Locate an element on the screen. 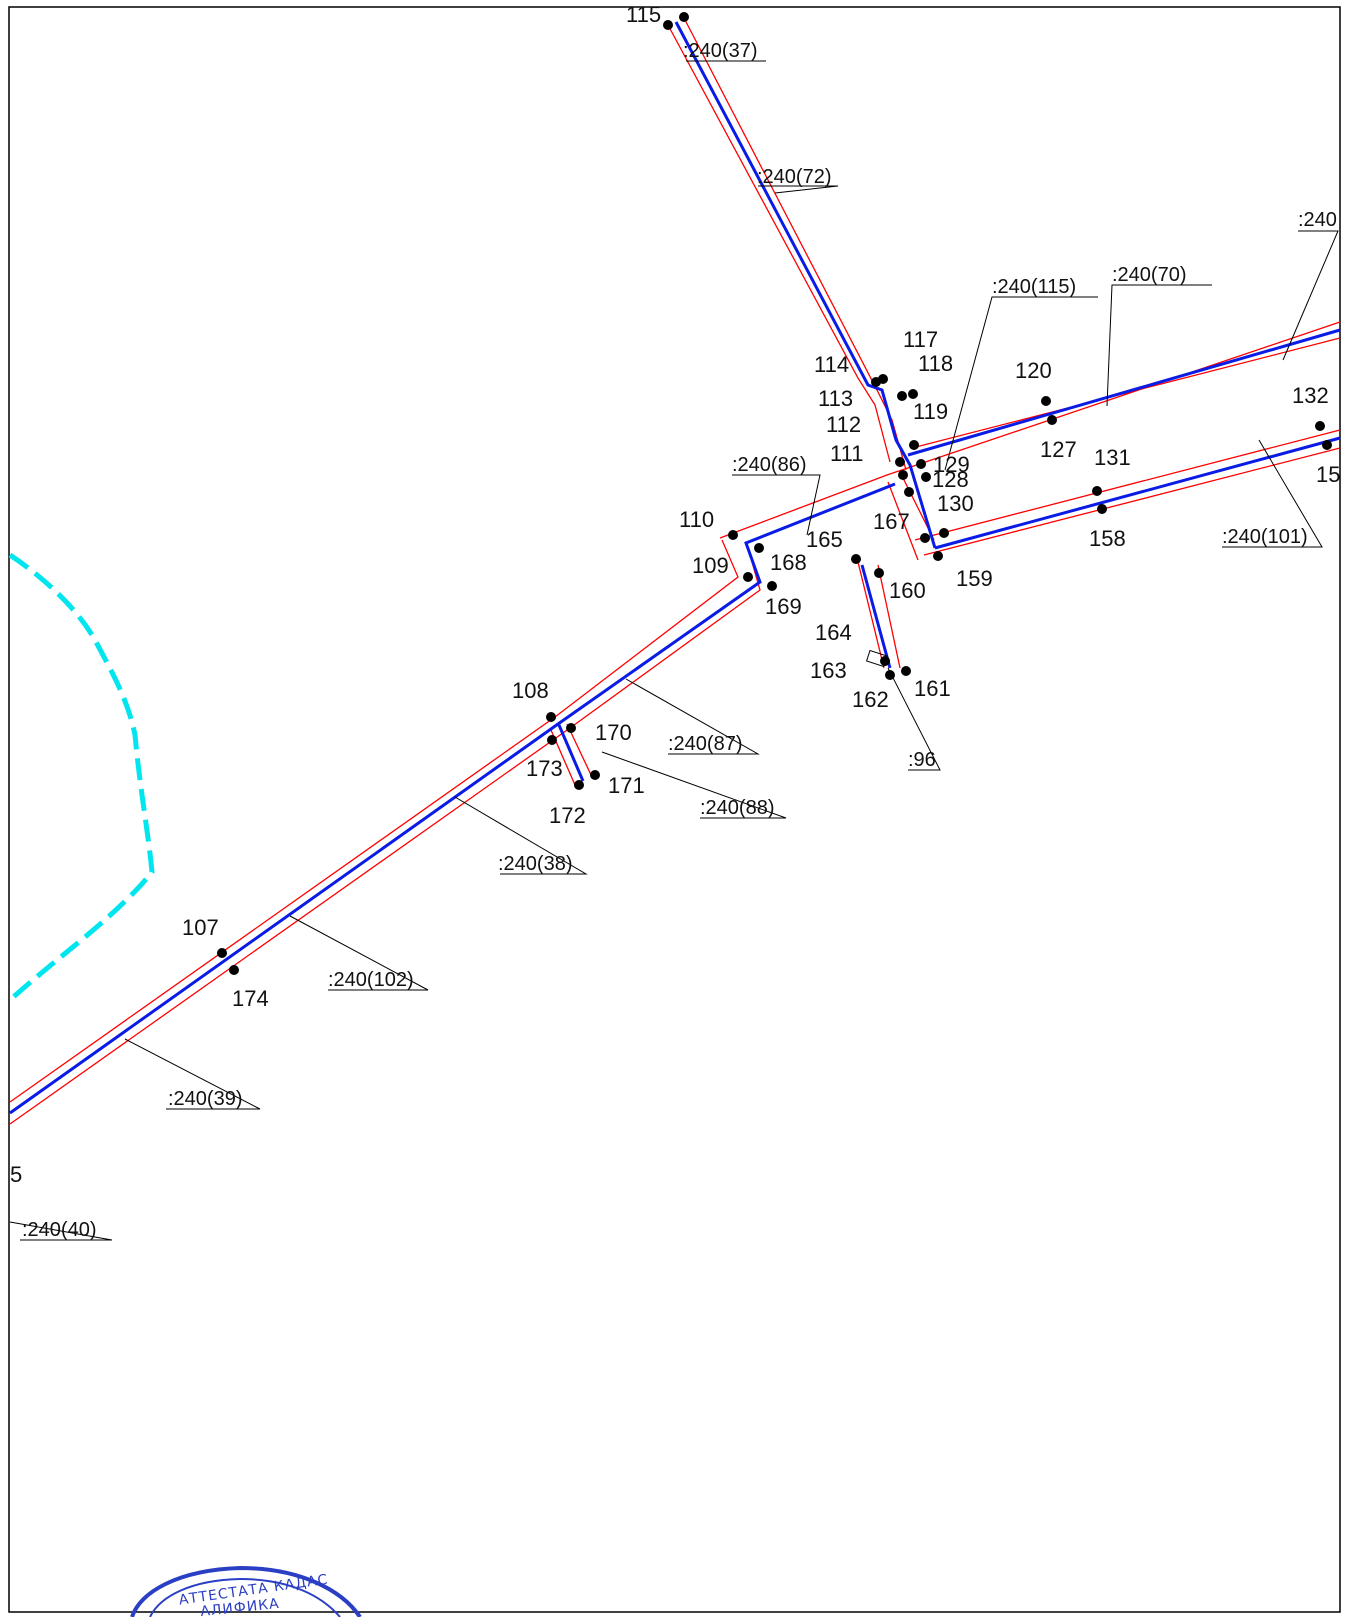 This screenshot has width=1352, height=1617. point-label: 115 is located at coordinates (643, 14).